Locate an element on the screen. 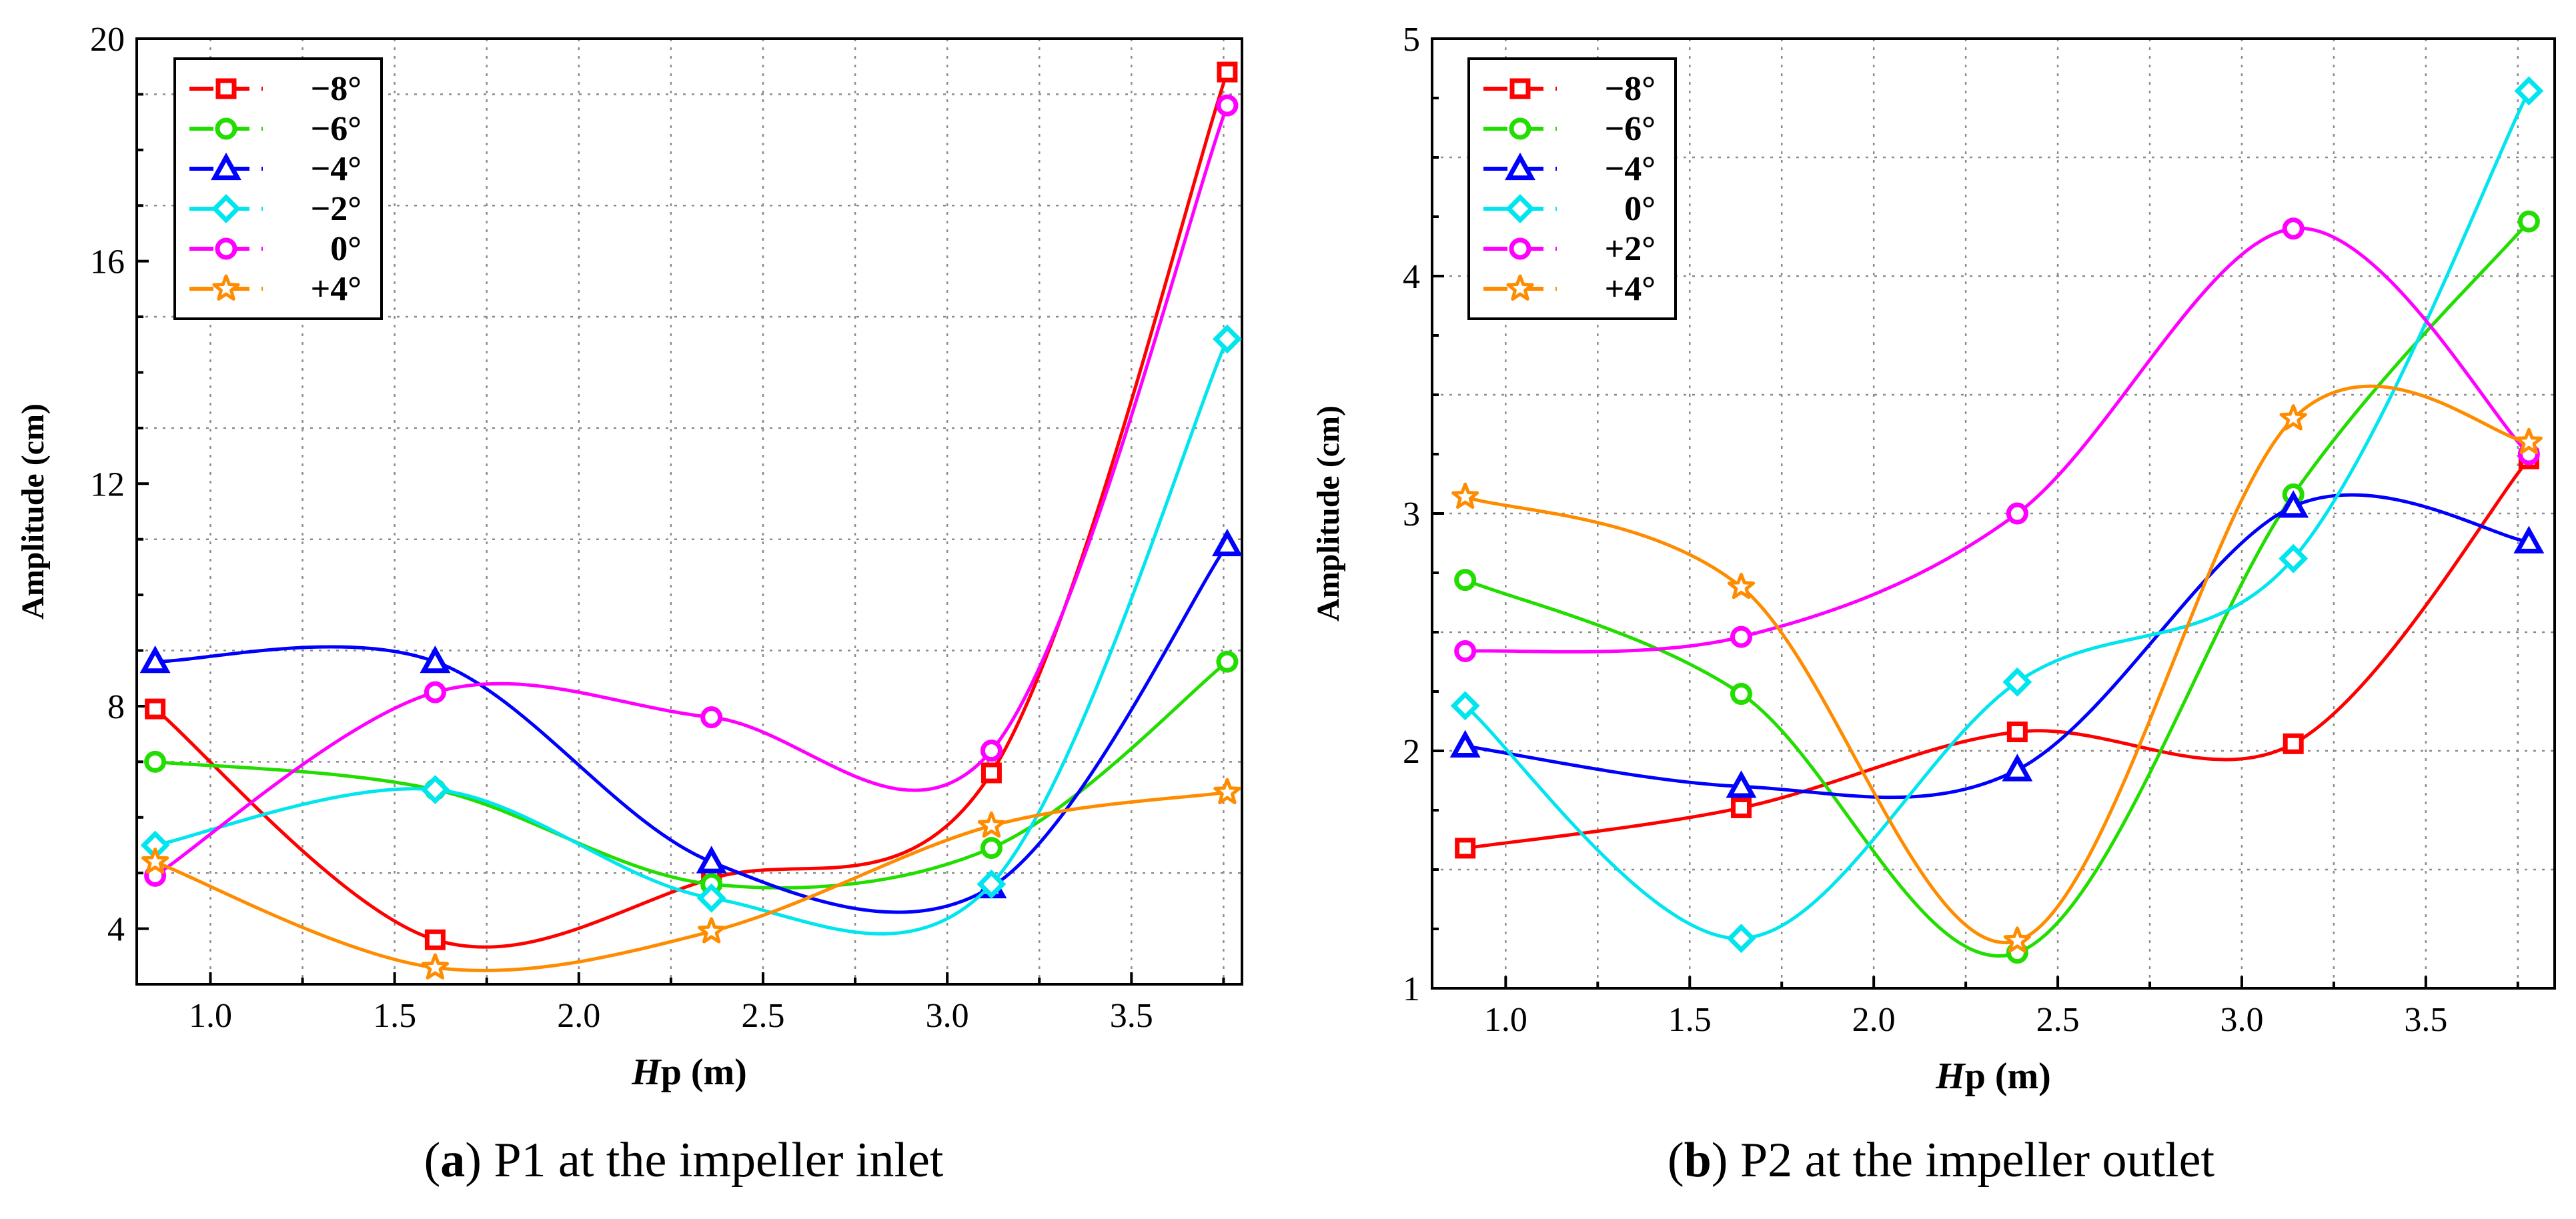 This screenshot has height=1219, width=2576. panel-b-y-tick-label: 1 is located at coordinates (1411, 989).